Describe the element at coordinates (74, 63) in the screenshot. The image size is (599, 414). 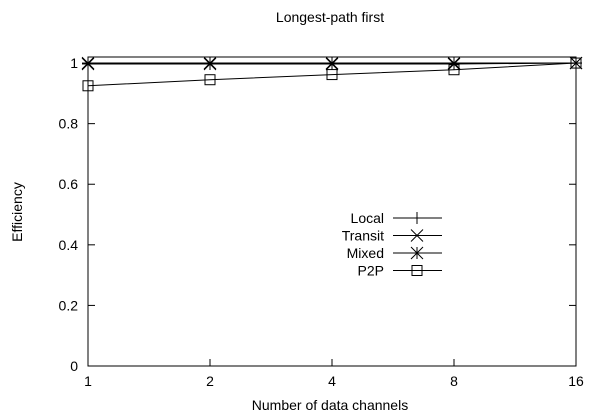
I see `y-tick-label: 1` at that location.